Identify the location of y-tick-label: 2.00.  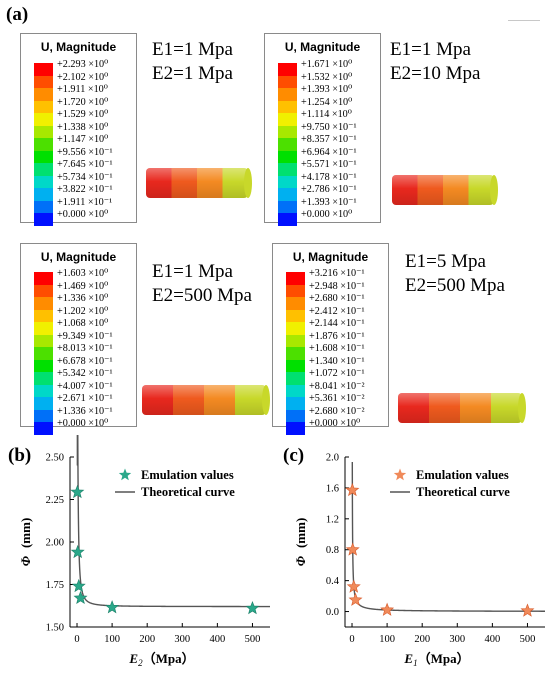
(55, 543).